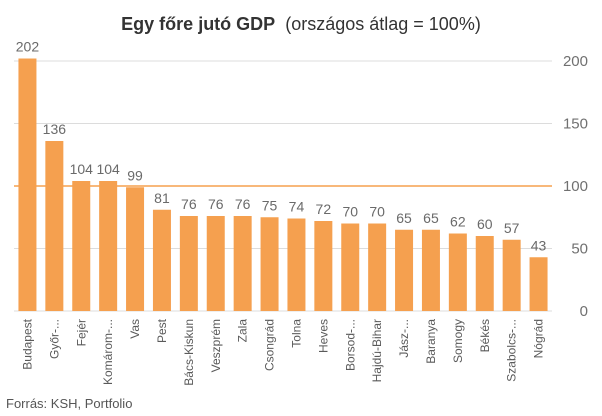 Image resolution: width=602 pixels, height=416 pixels. What do you see at coordinates (584, 311) in the screenshot?
I see `y-tick-label: 0` at bounding box center [584, 311].